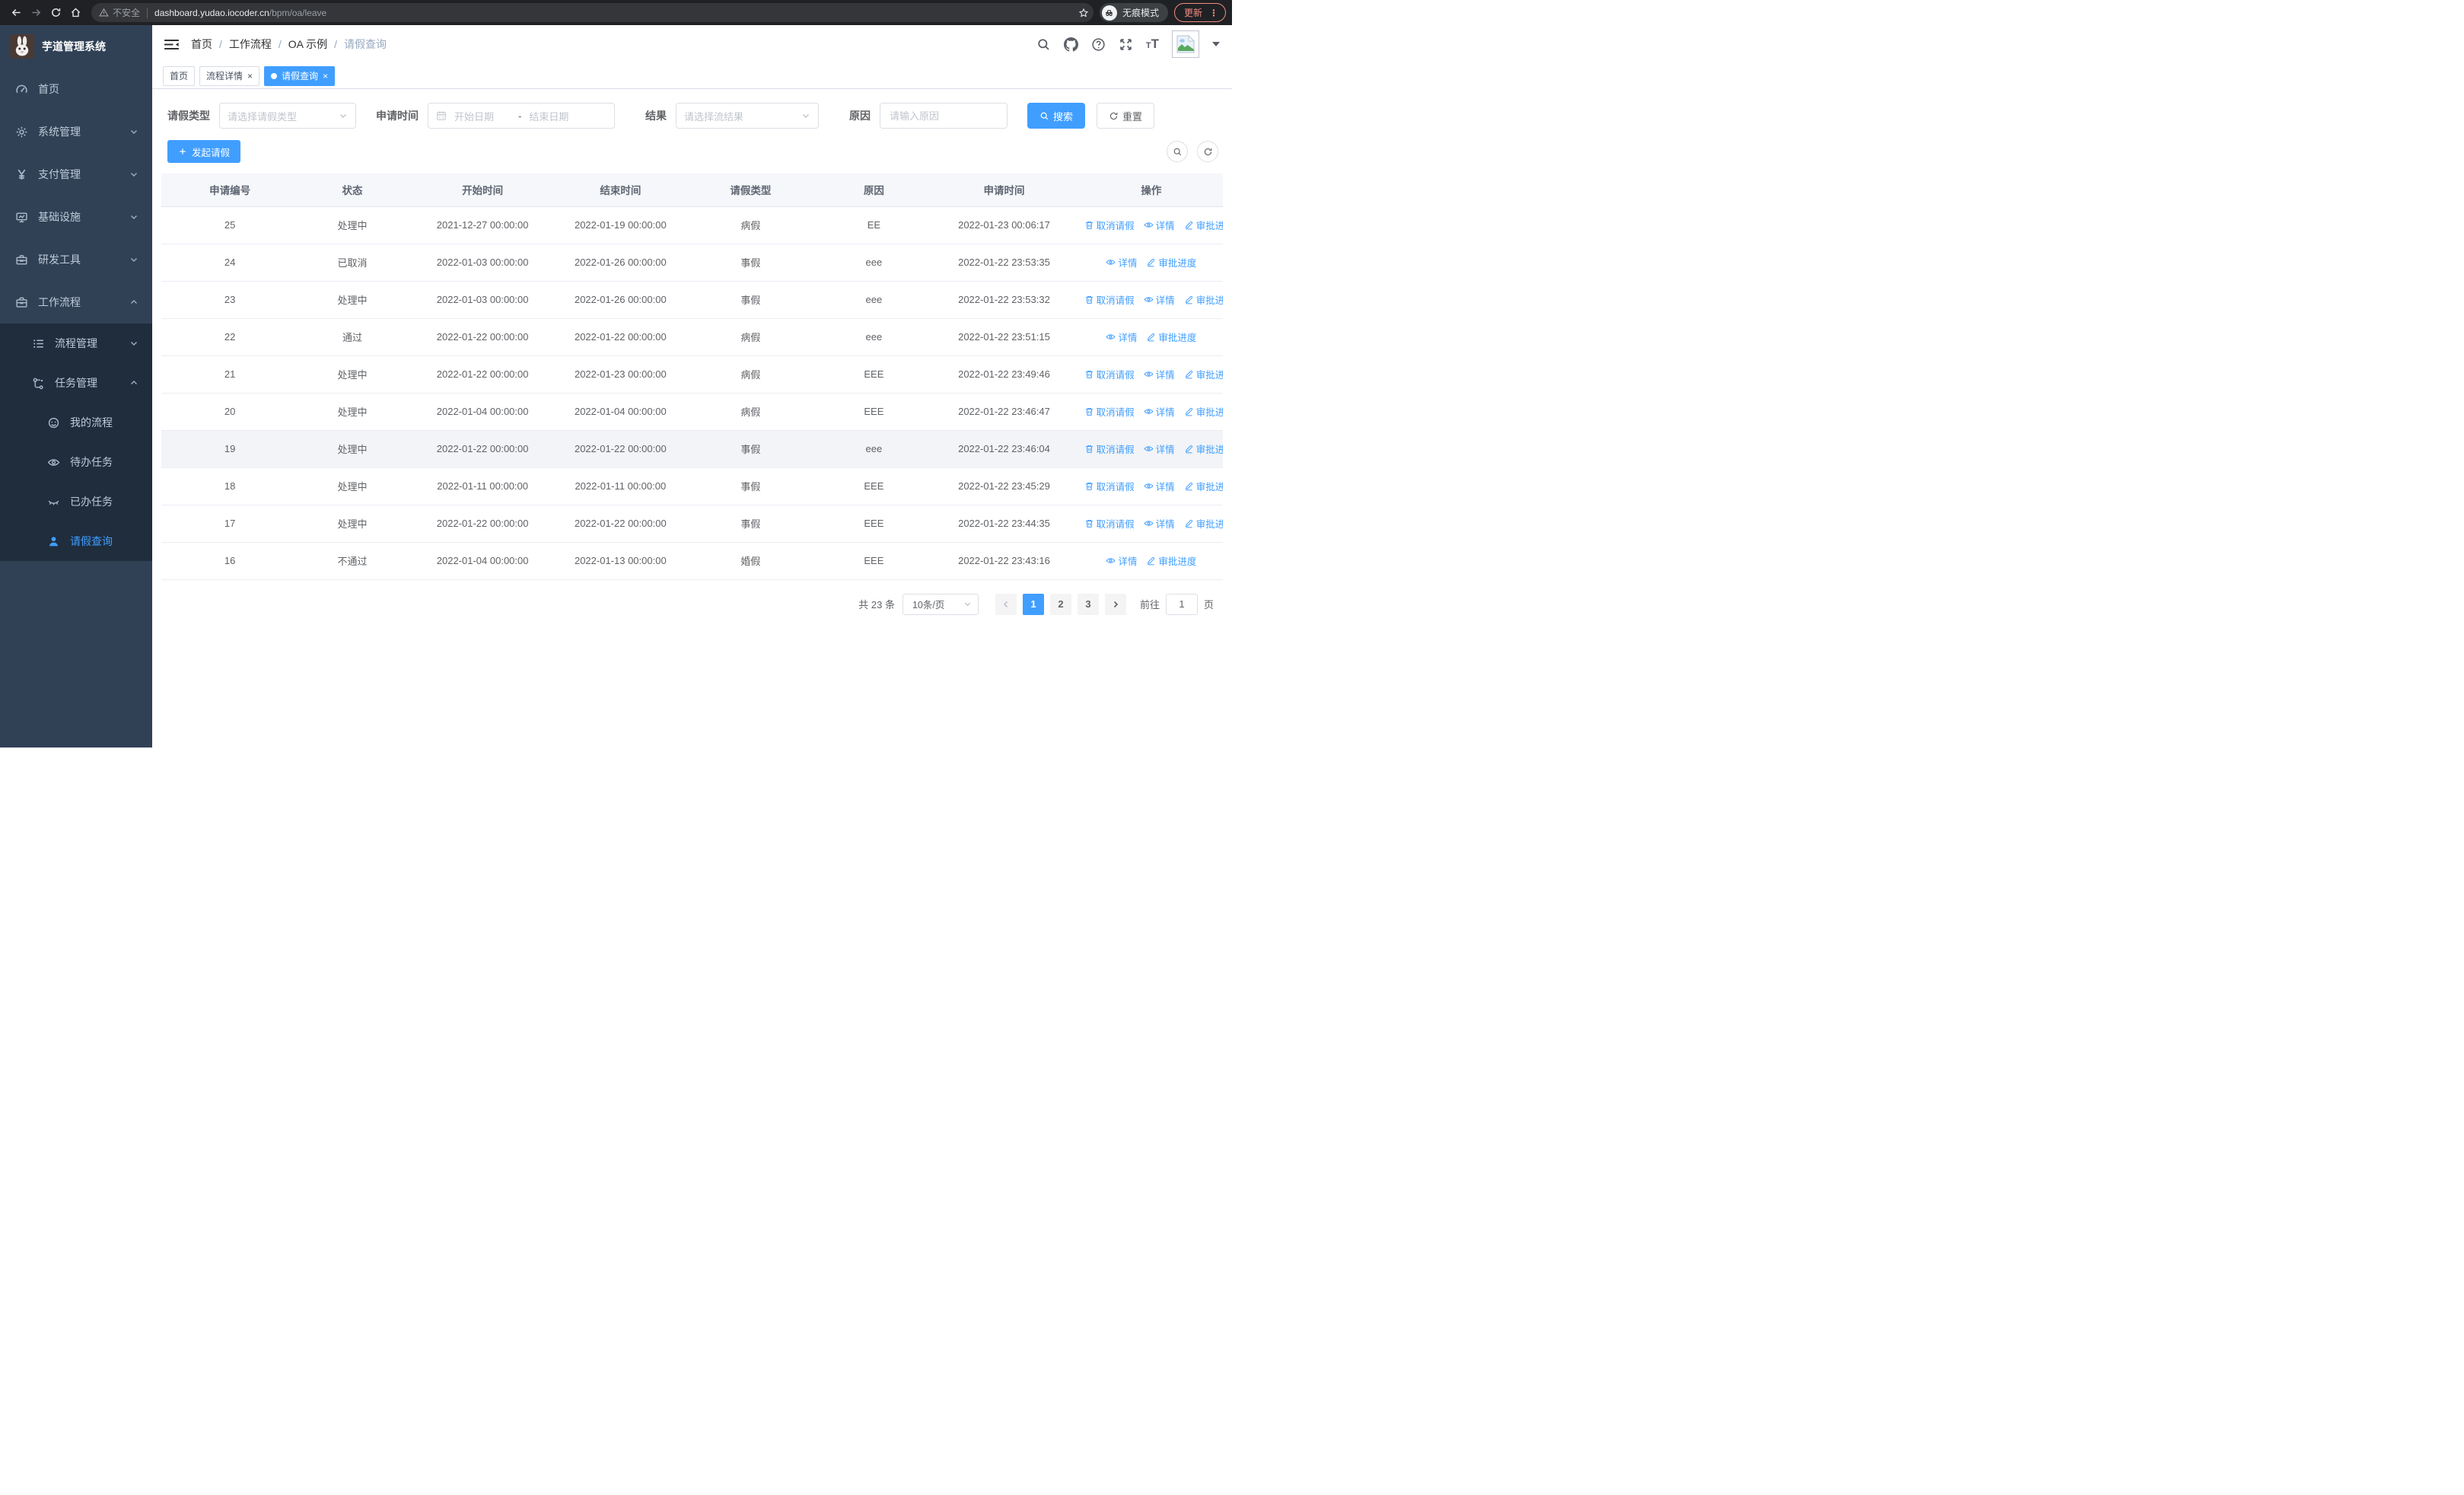  I want to click on cell-apply_time: 2022-01-22 23:46:47, so click(1004, 412).